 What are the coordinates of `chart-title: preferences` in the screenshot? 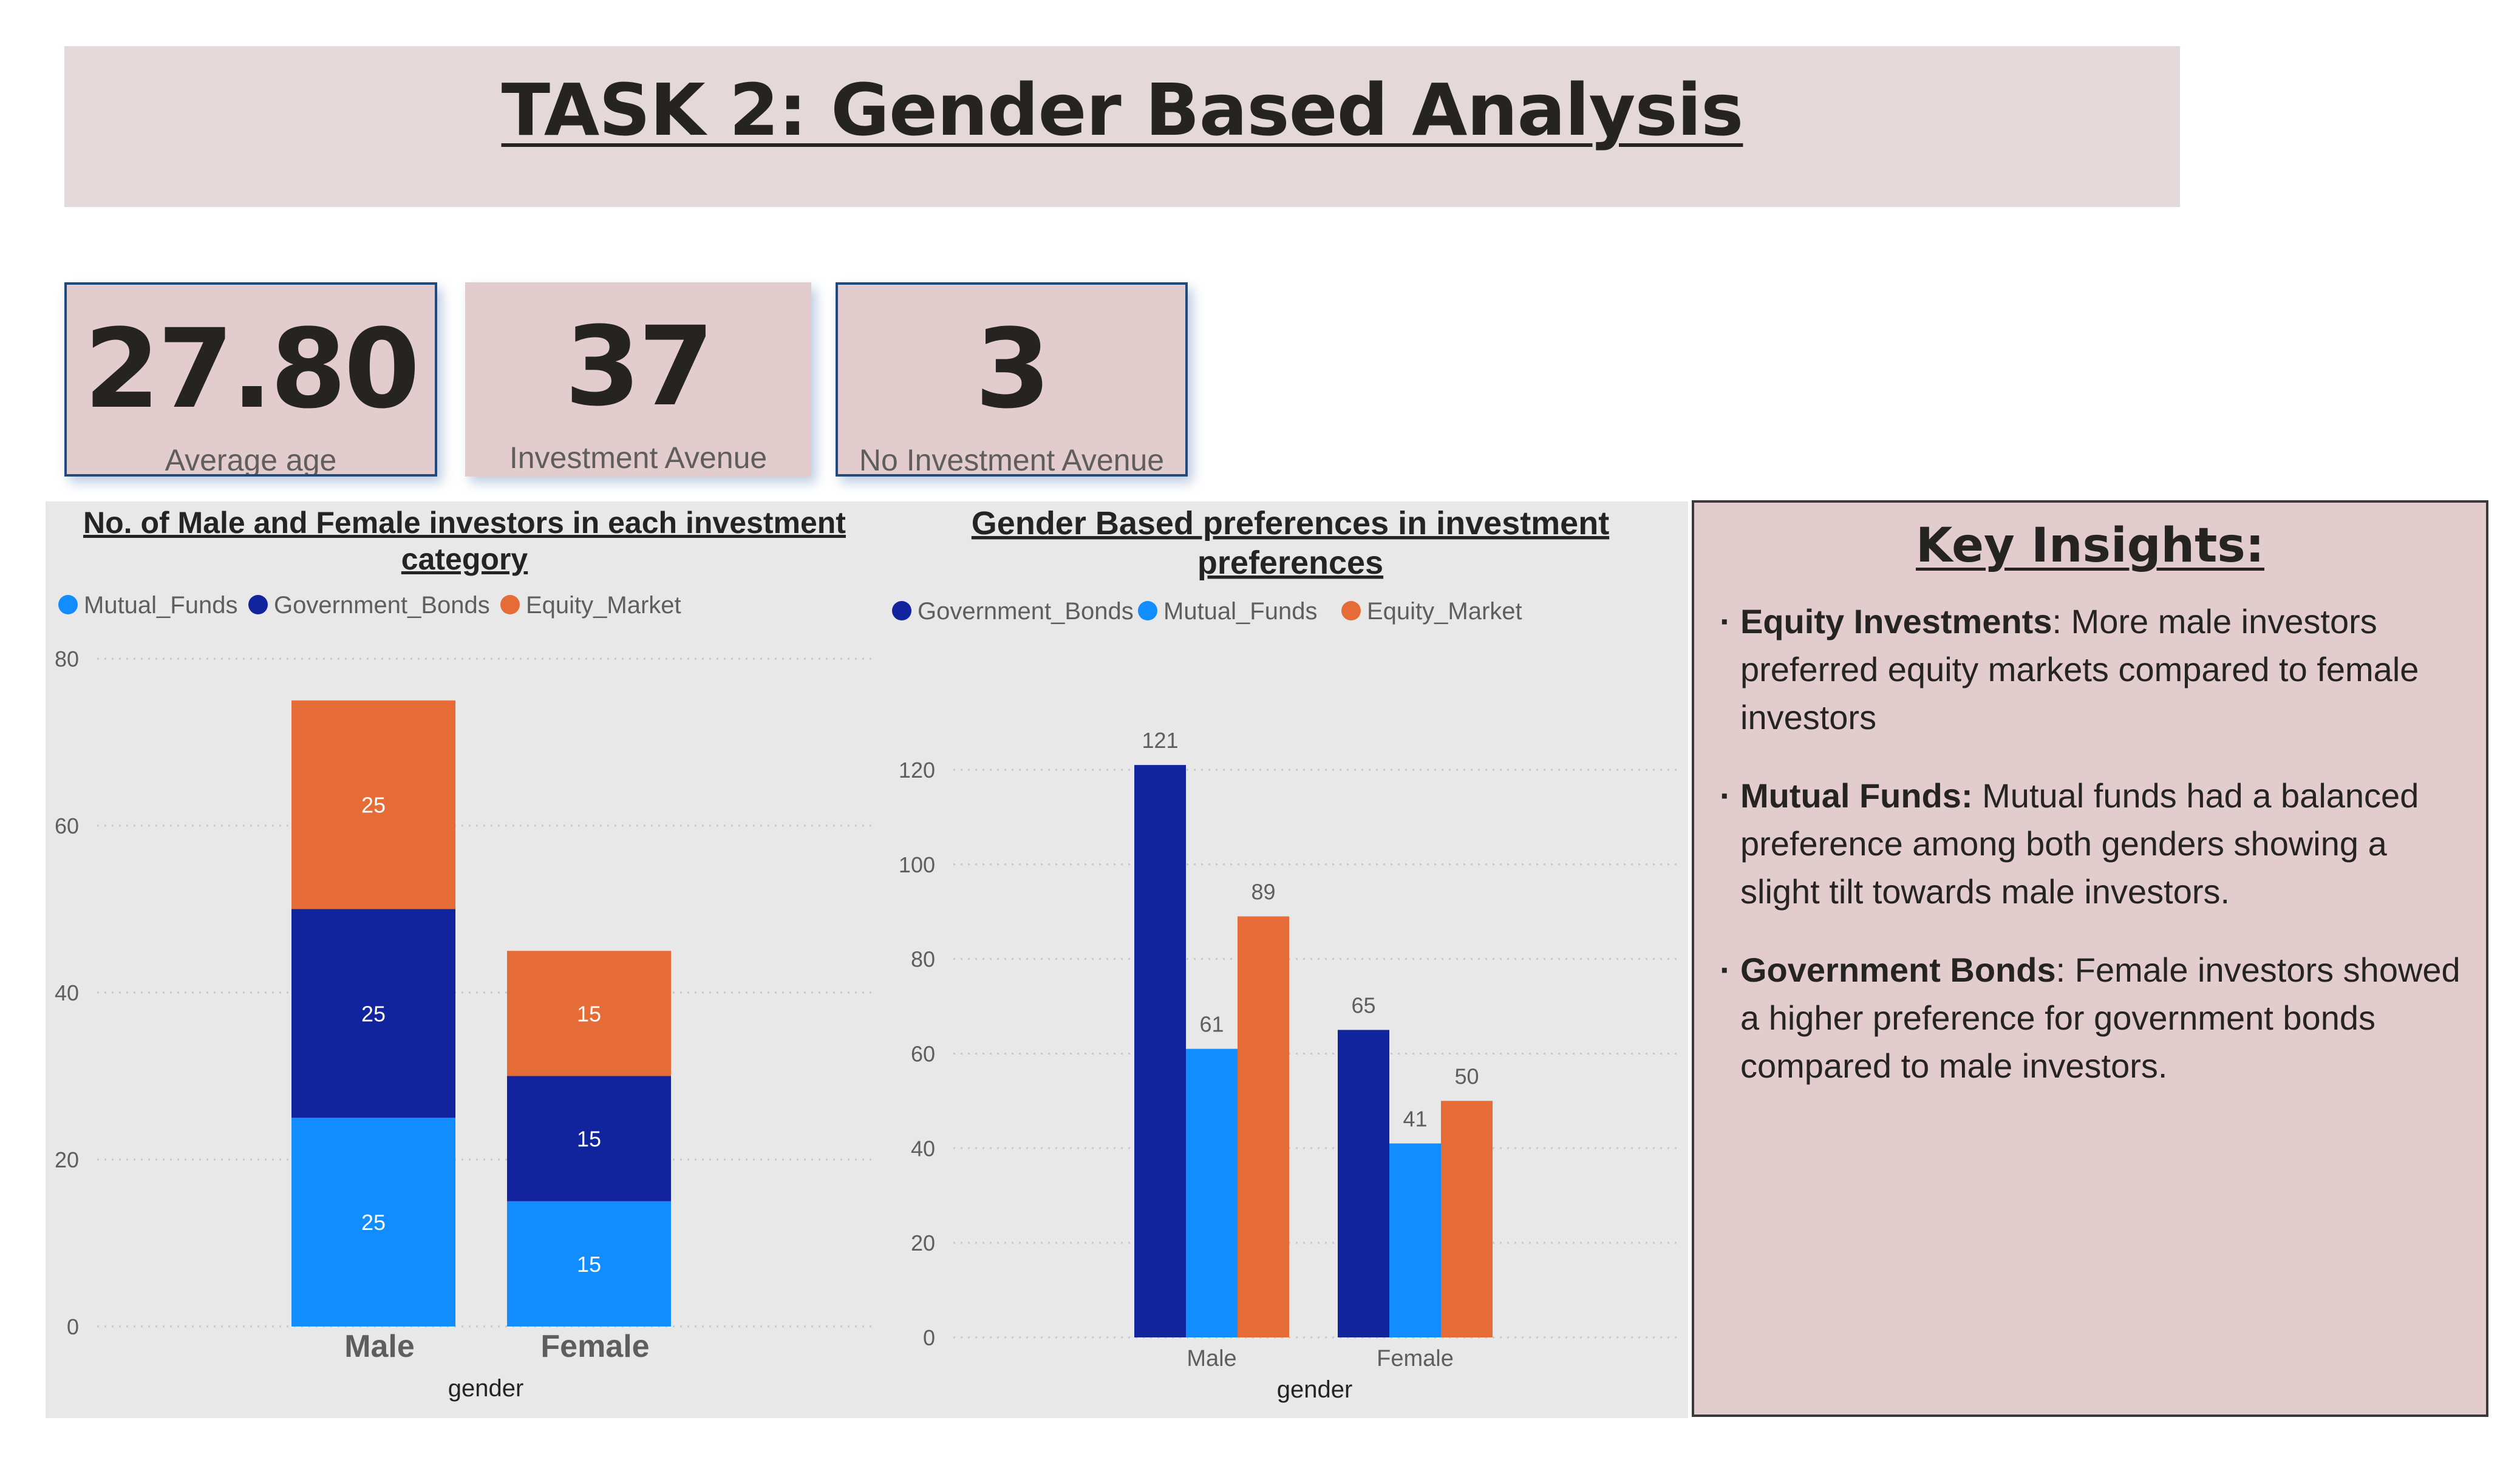 It's located at (1290, 563).